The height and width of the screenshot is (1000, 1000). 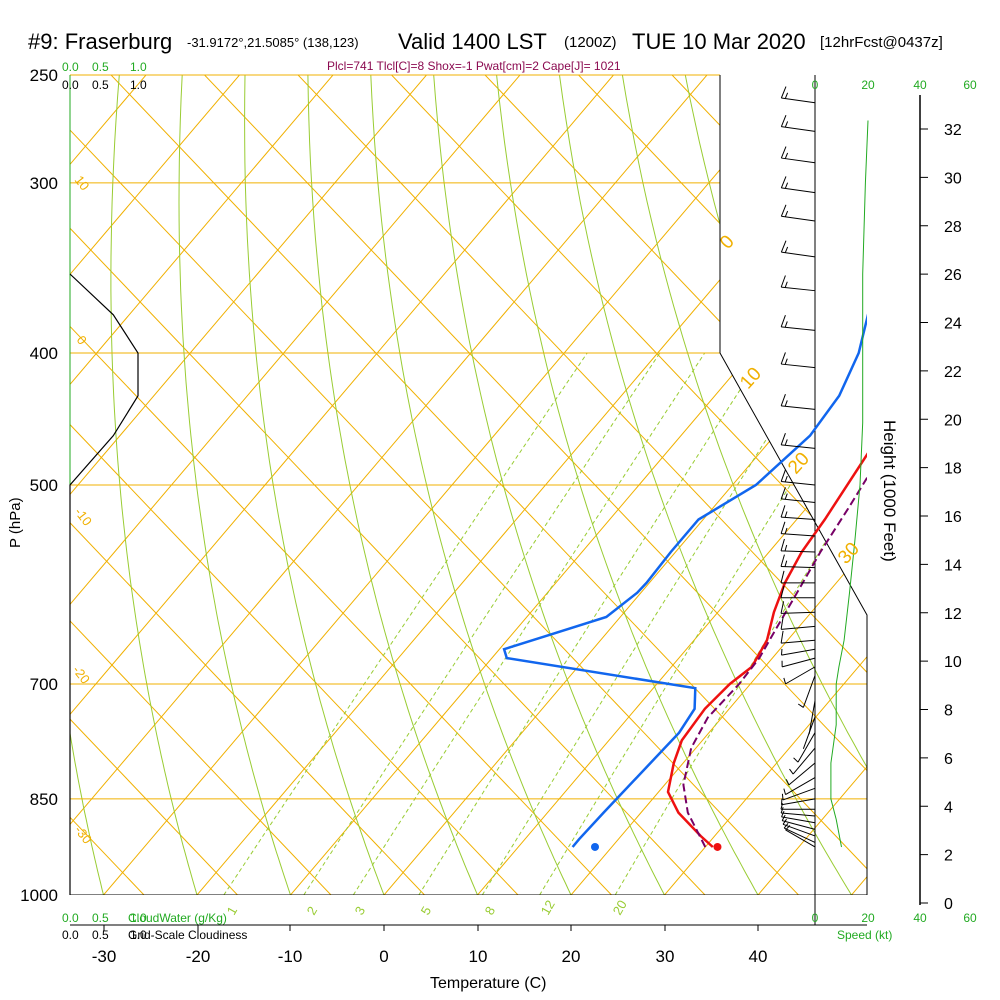 I want to click on isotherm-label: -20, so click(x=81, y=675).